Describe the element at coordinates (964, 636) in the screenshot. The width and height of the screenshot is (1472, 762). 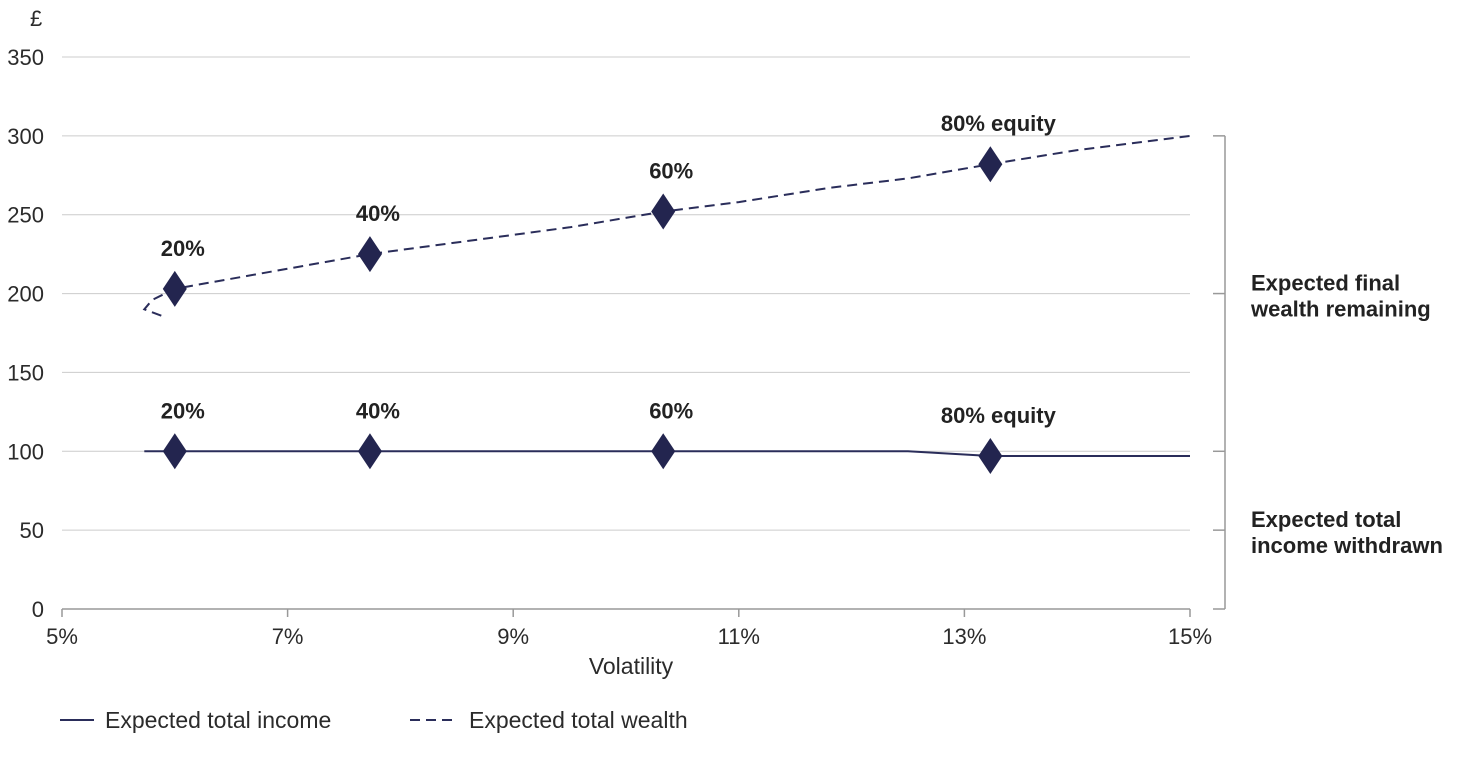
I see `x-tick-label: 13%` at that location.